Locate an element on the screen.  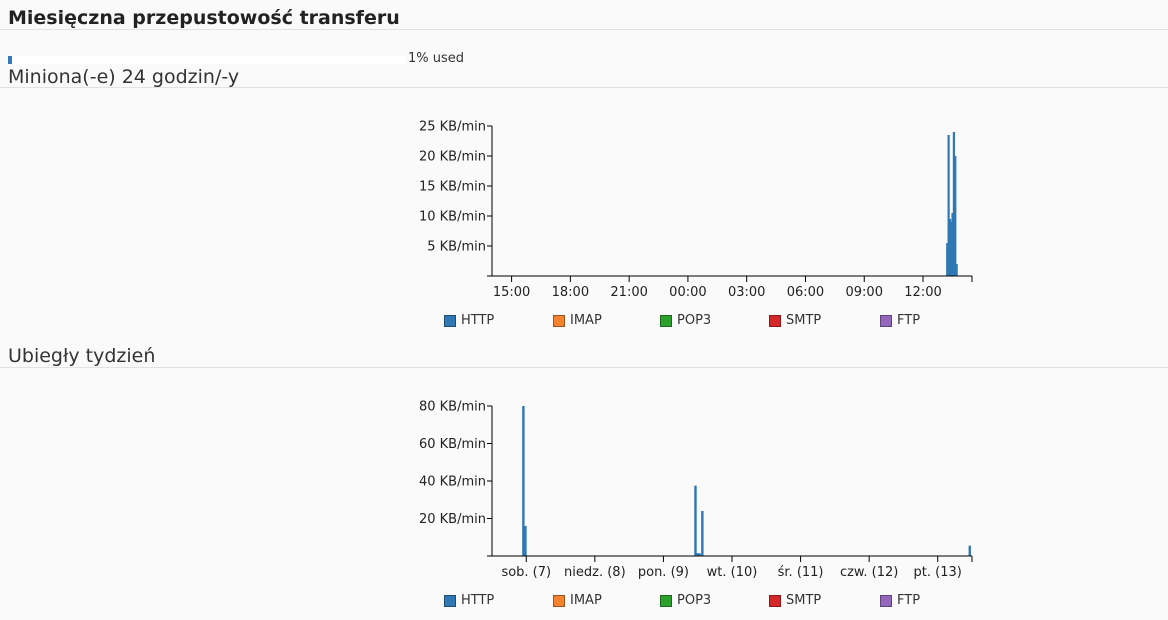
page-title: Miesięczna przepustowość transferu is located at coordinates (204, 18).